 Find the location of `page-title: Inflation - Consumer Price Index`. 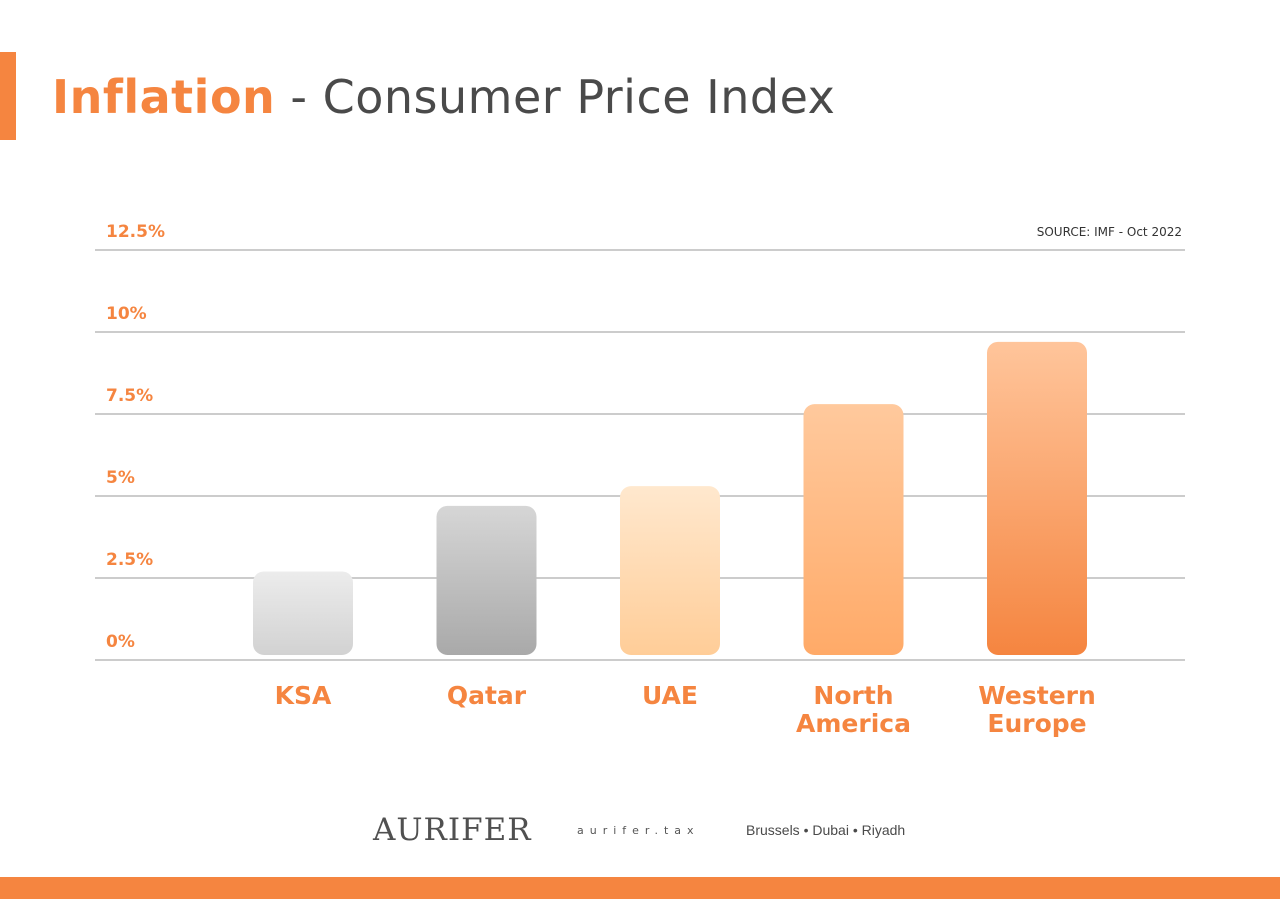

page-title: Inflation - Consumer Price Index is located at coordinates (443, 97).